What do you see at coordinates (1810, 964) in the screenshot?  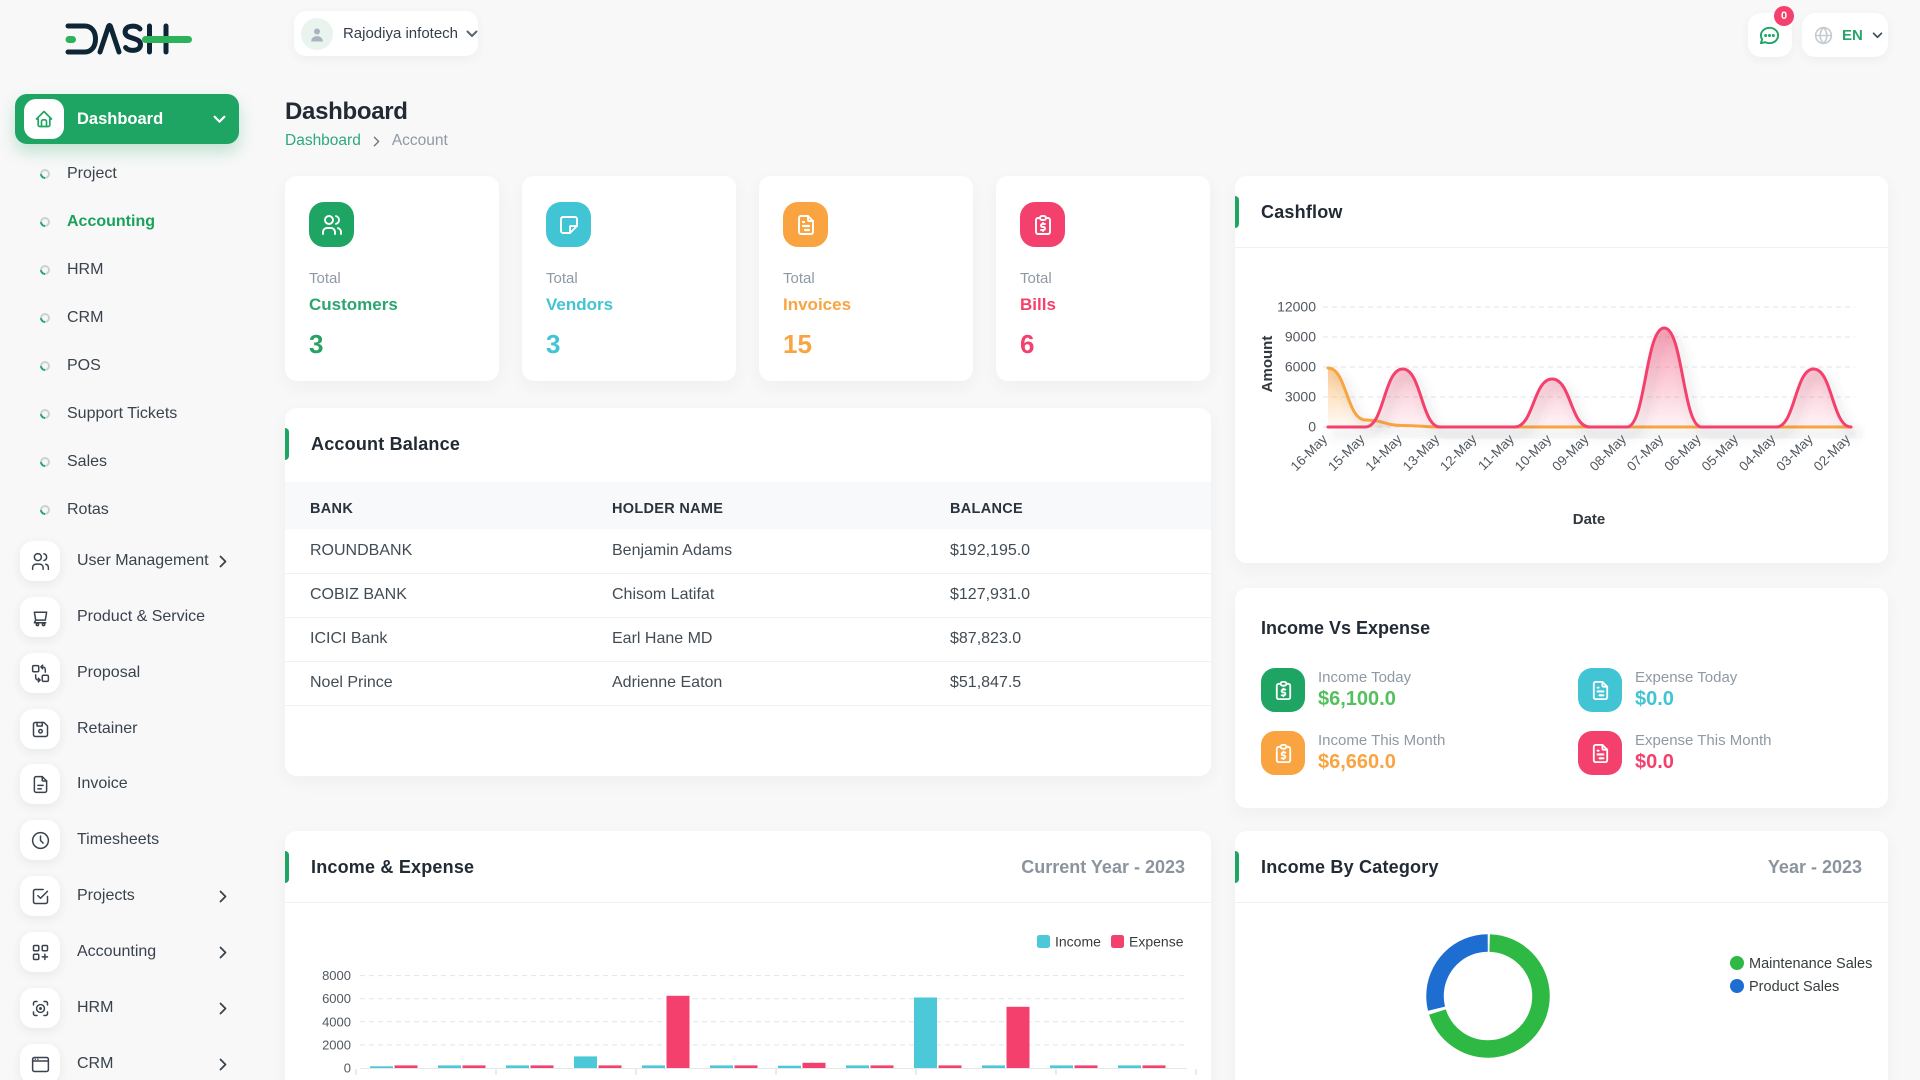 I see `svg-text: Maintenance Sales` at bounding box center [1810, 964].